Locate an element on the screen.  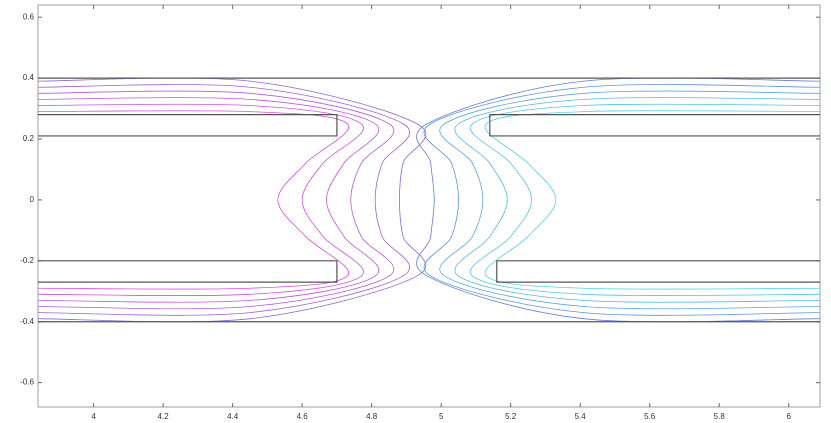
x-tick-label: 5.4 is located at coordinates (581, 416).